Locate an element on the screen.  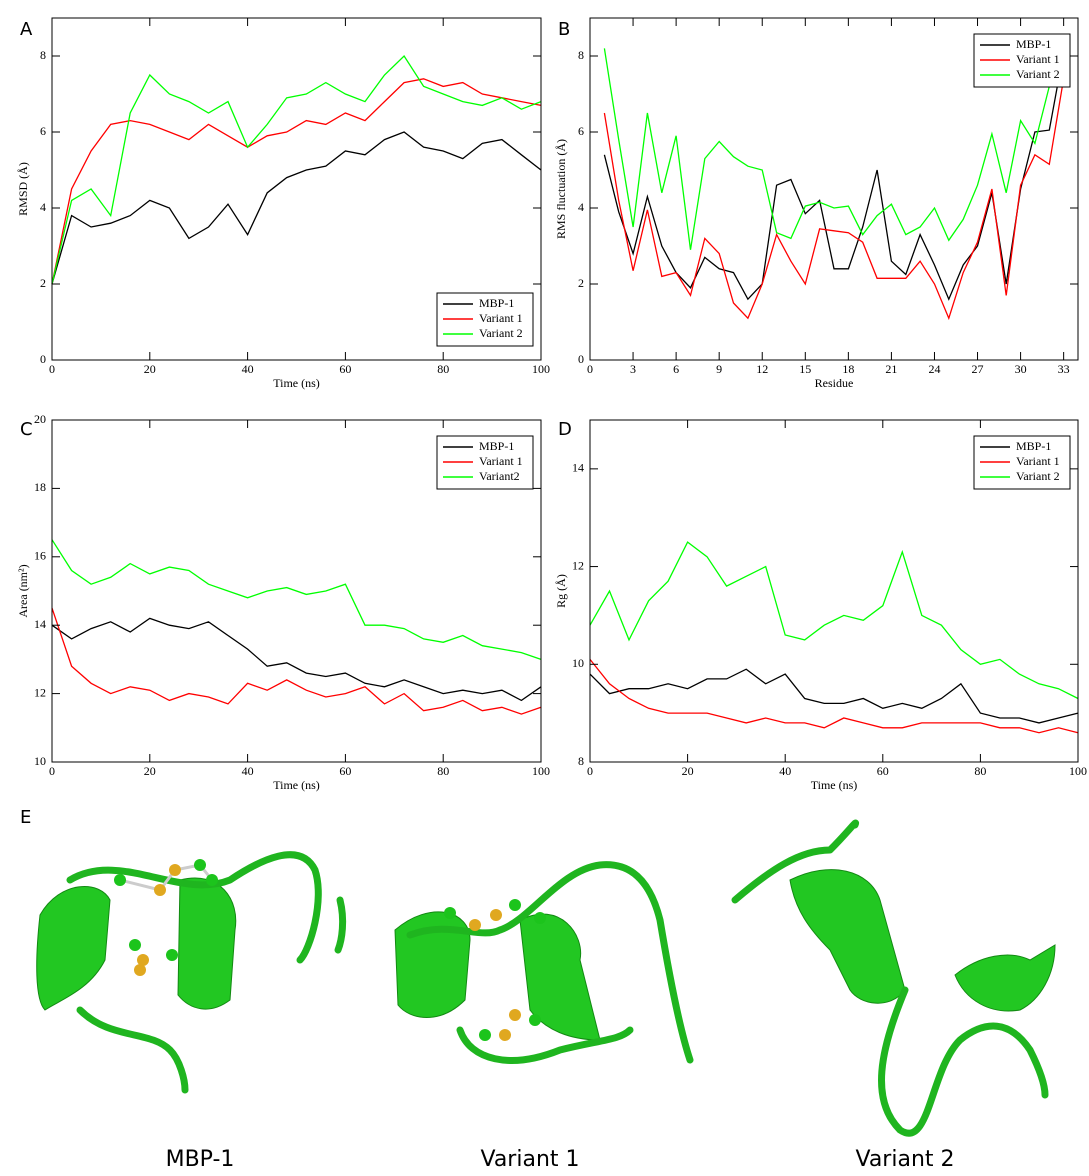
y-axis-title: Area (nm²) is located at coordinates (23, 590).